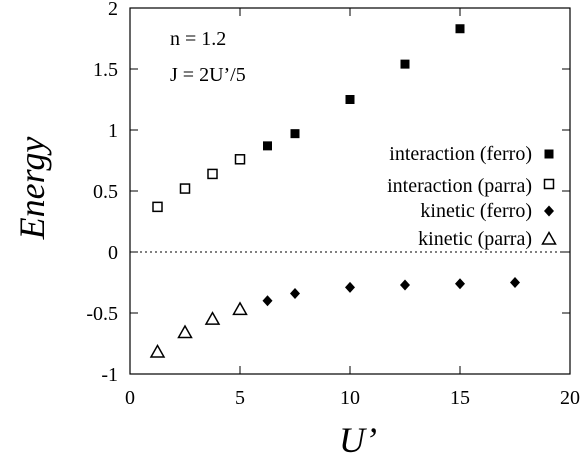 The height and width of the screenshot is (463, 585). What do you see at coordinates (358, 440) in the screenshot?
I see `x-axis-title: U’` at bounding box center [358, 440].